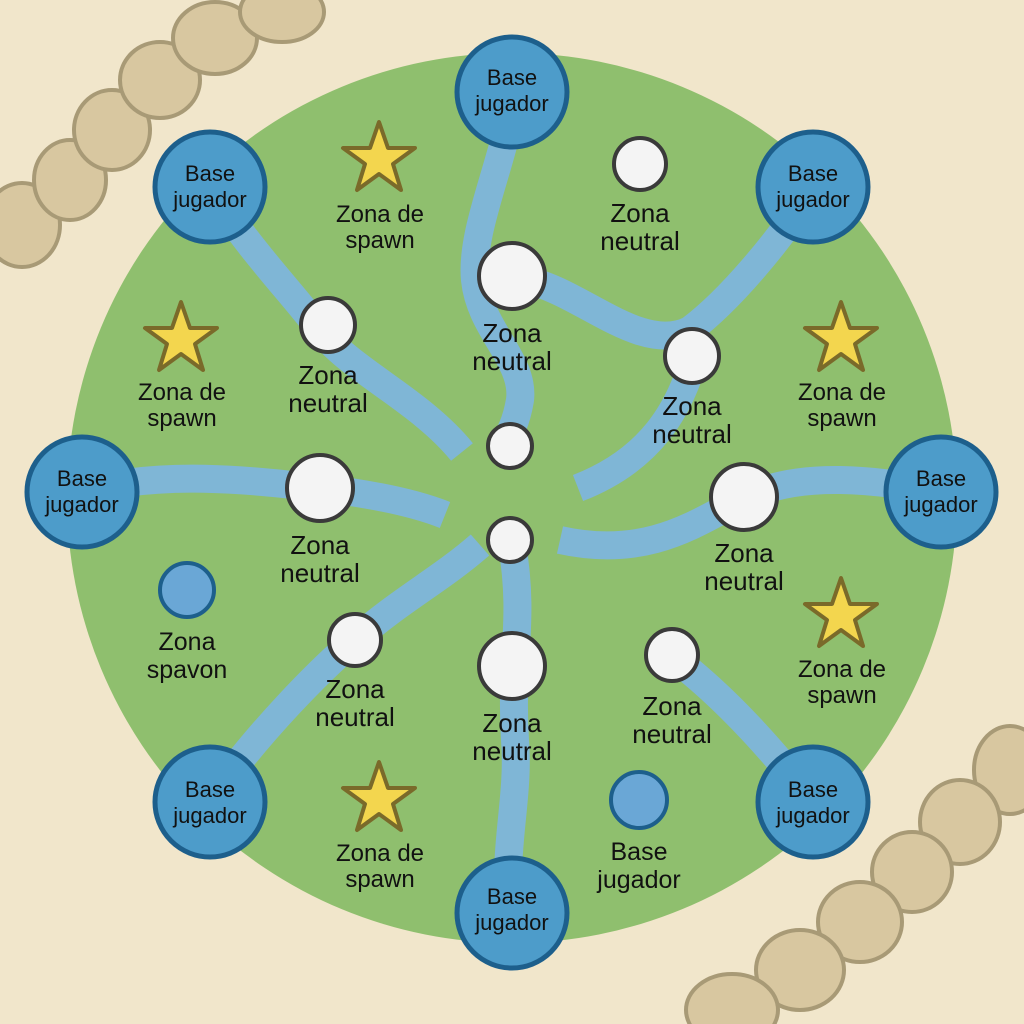  I want to click on neutral-zone-4: Zona neutral, so click(692, 388).